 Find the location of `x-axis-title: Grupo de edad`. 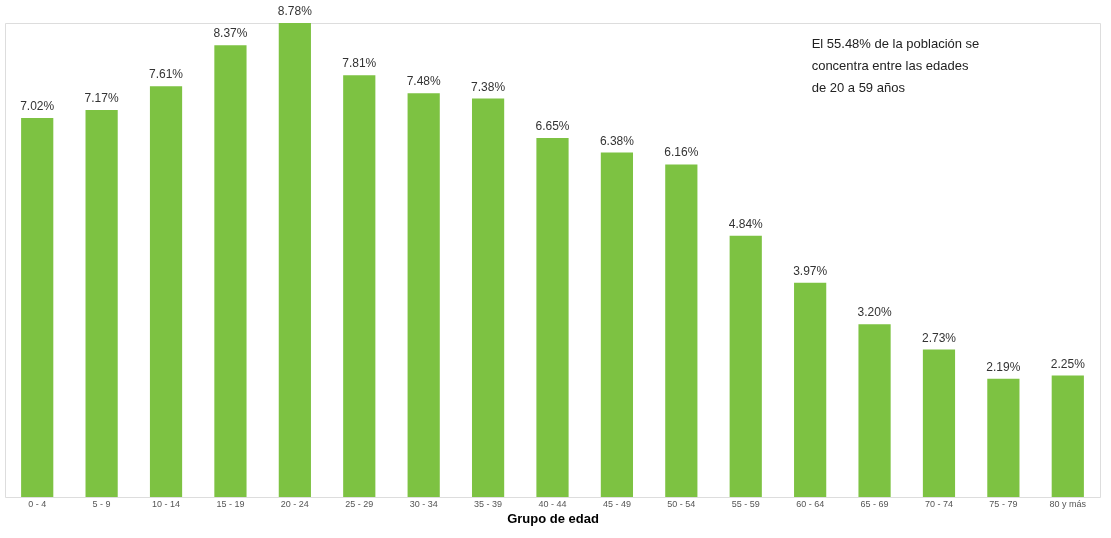

x-axis-title: Grupo de edad is located at coordinates (553, 518).